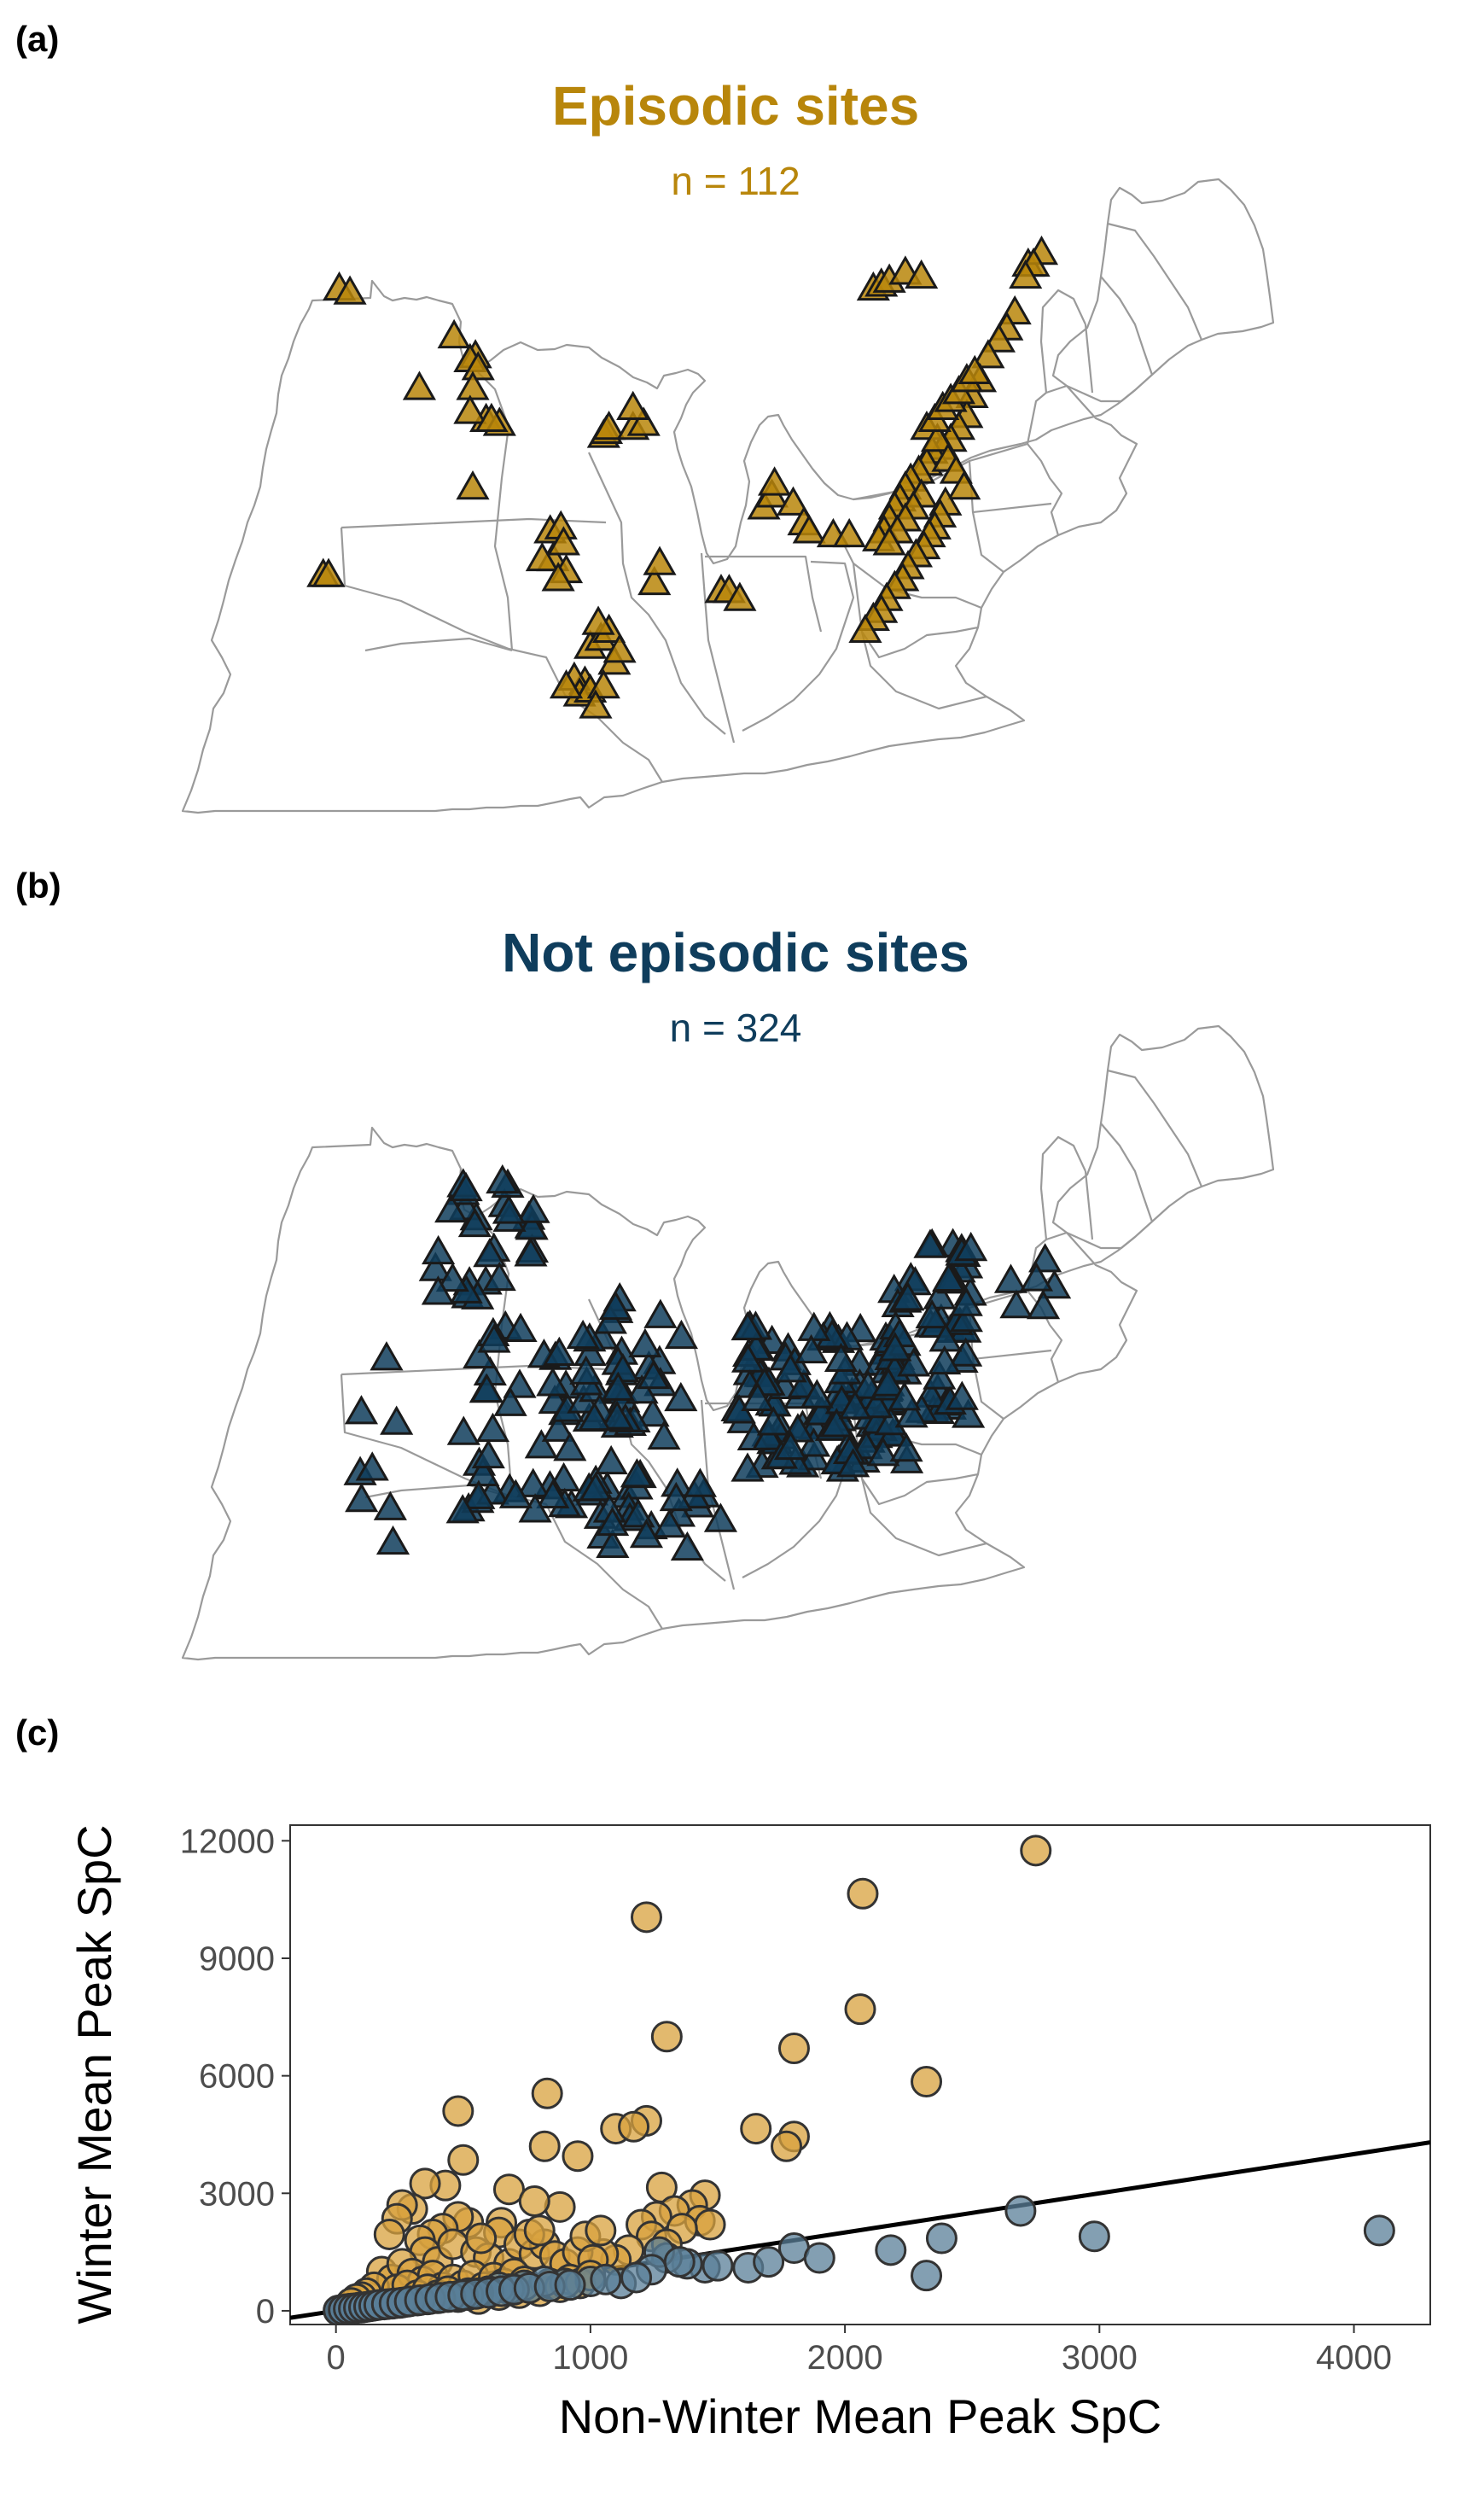 The image size is (1461, 2520). What do you see at coordinates (735, 106) in the screenshot?
I see `map-title-episodic: Episodic sites` at bounding box center [735, 106].